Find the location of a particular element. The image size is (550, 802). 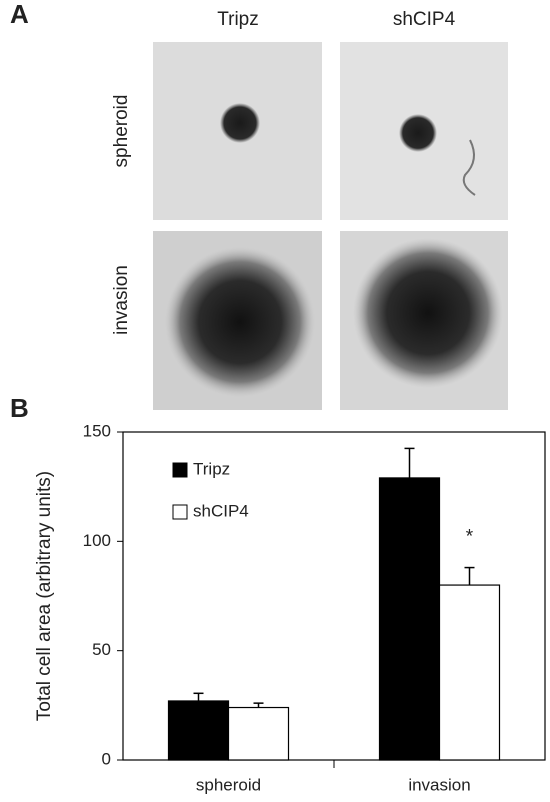

x-tick-label: invasion is located at coordinates (439, 784).